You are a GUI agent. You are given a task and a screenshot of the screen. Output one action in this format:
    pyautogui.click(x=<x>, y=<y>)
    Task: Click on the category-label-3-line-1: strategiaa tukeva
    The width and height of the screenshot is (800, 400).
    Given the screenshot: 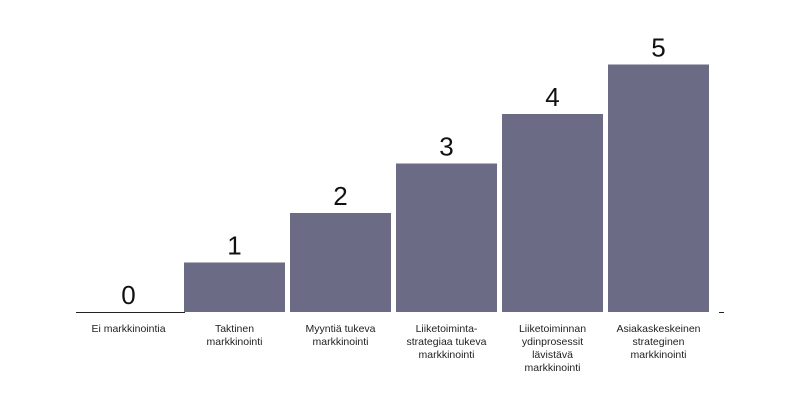 What is the action you would take?
    pyautogui.click(x=447, y=342)
    